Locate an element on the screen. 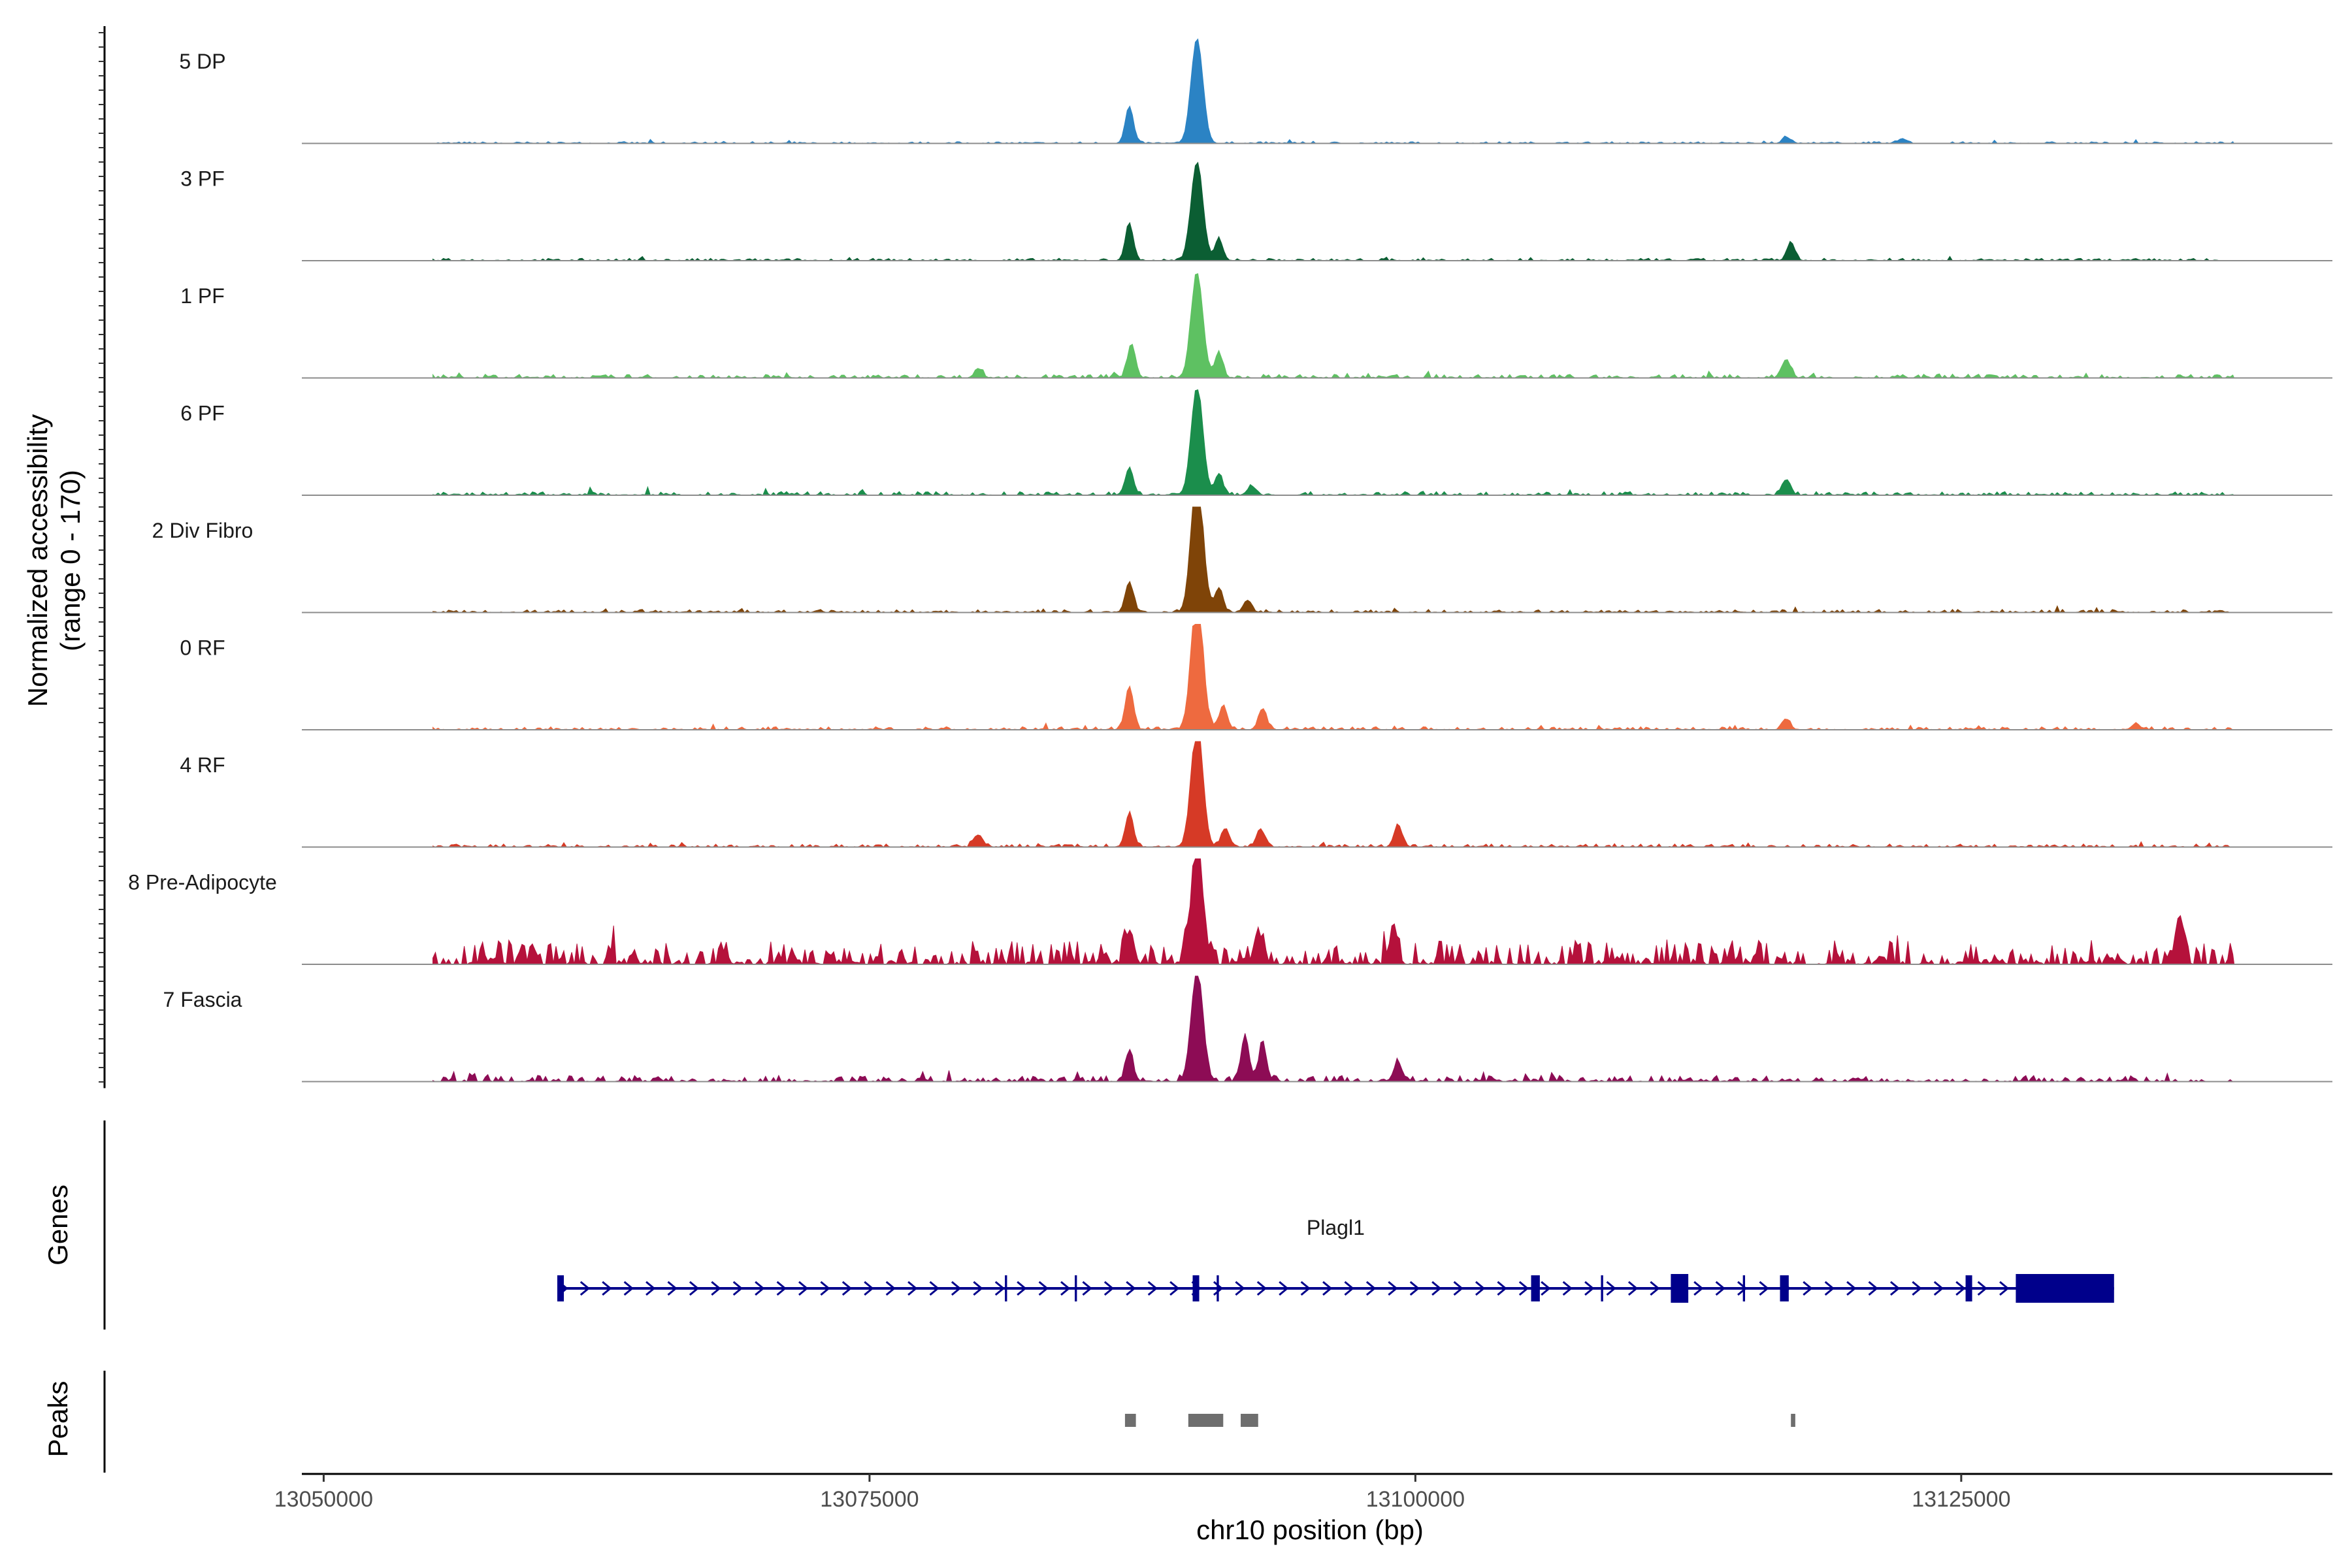  peaks-panel is located at coordinates (949, 1422).